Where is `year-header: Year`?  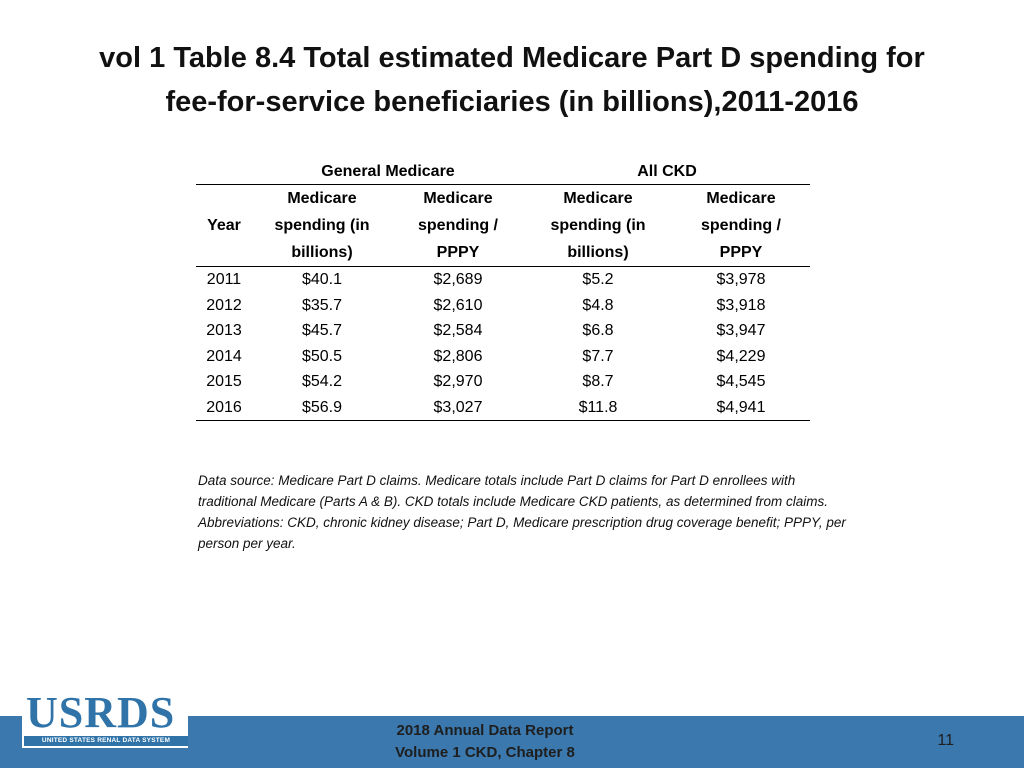 year-header: Year is located at coordinates (224, 225).